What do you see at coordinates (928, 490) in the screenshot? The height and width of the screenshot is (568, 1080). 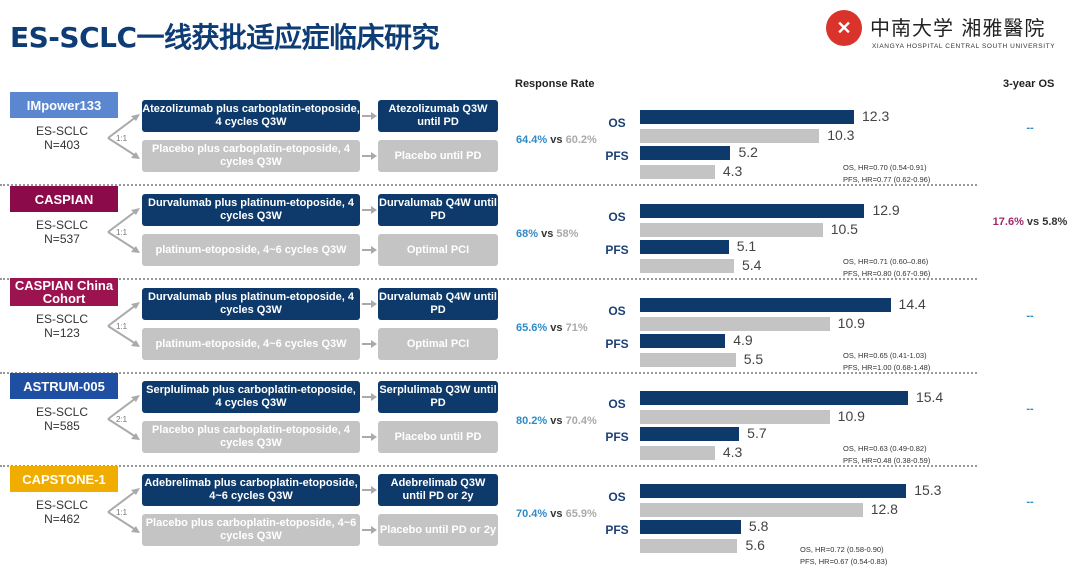 I see `os-value-exp: 15.3` at bounding box center [928, 490].